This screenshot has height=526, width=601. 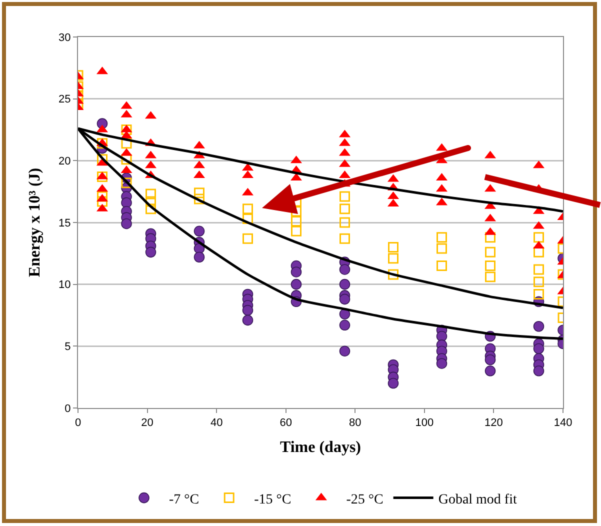 I want to click on x-tick-label: 40, so click(x=216, y=423).